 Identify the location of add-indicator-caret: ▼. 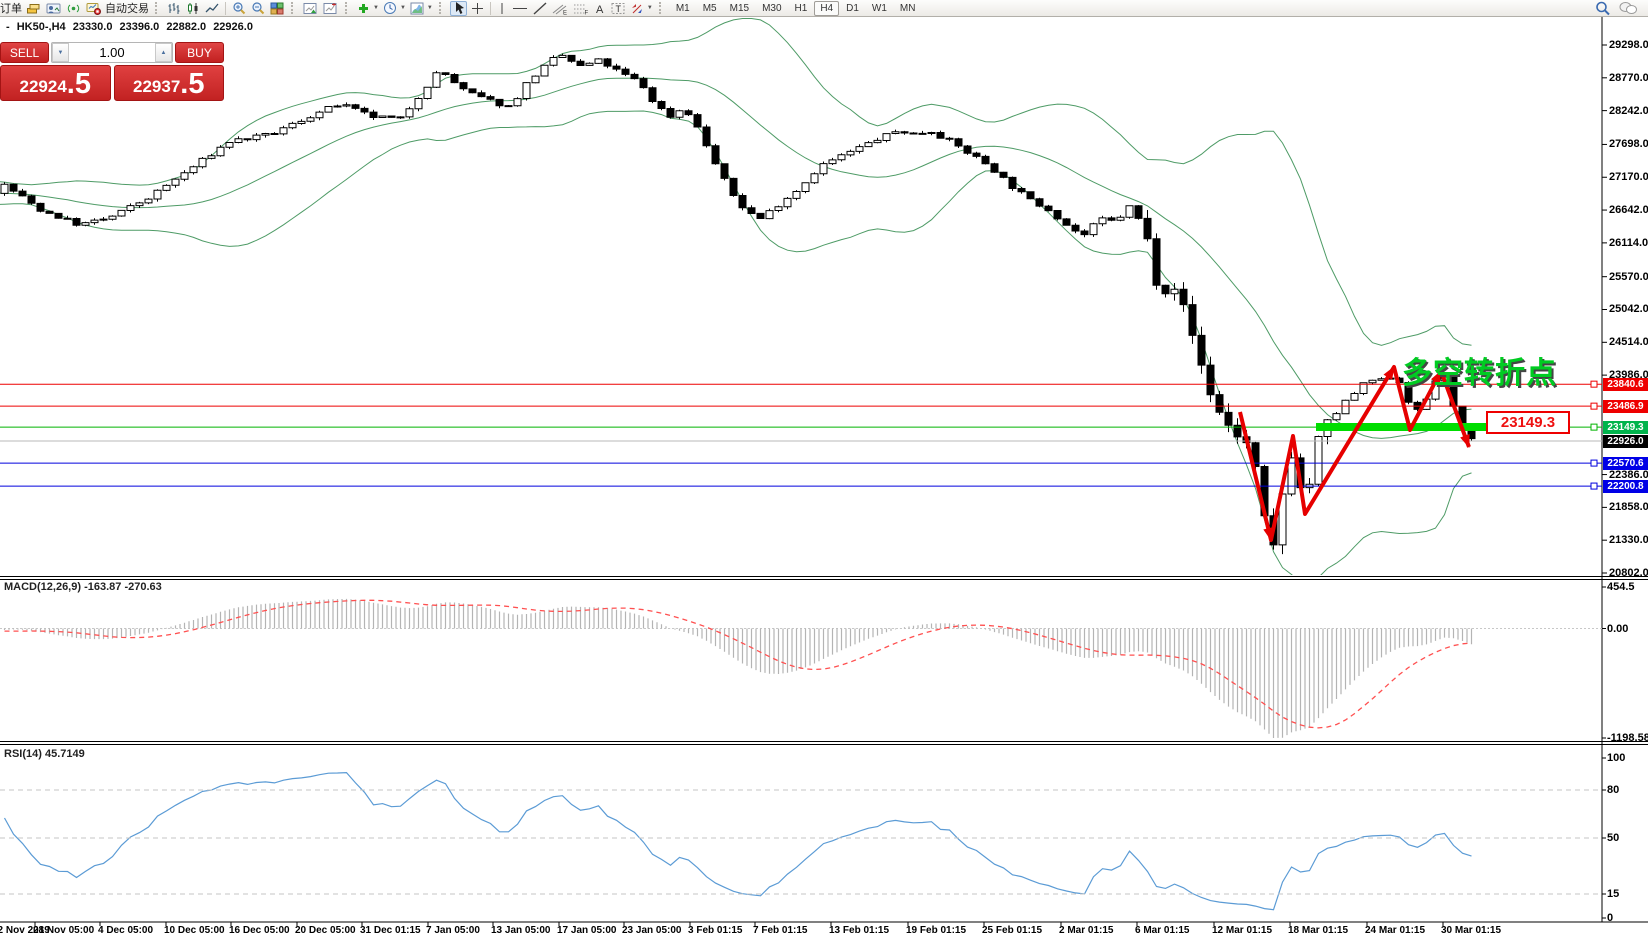
(376, 8).